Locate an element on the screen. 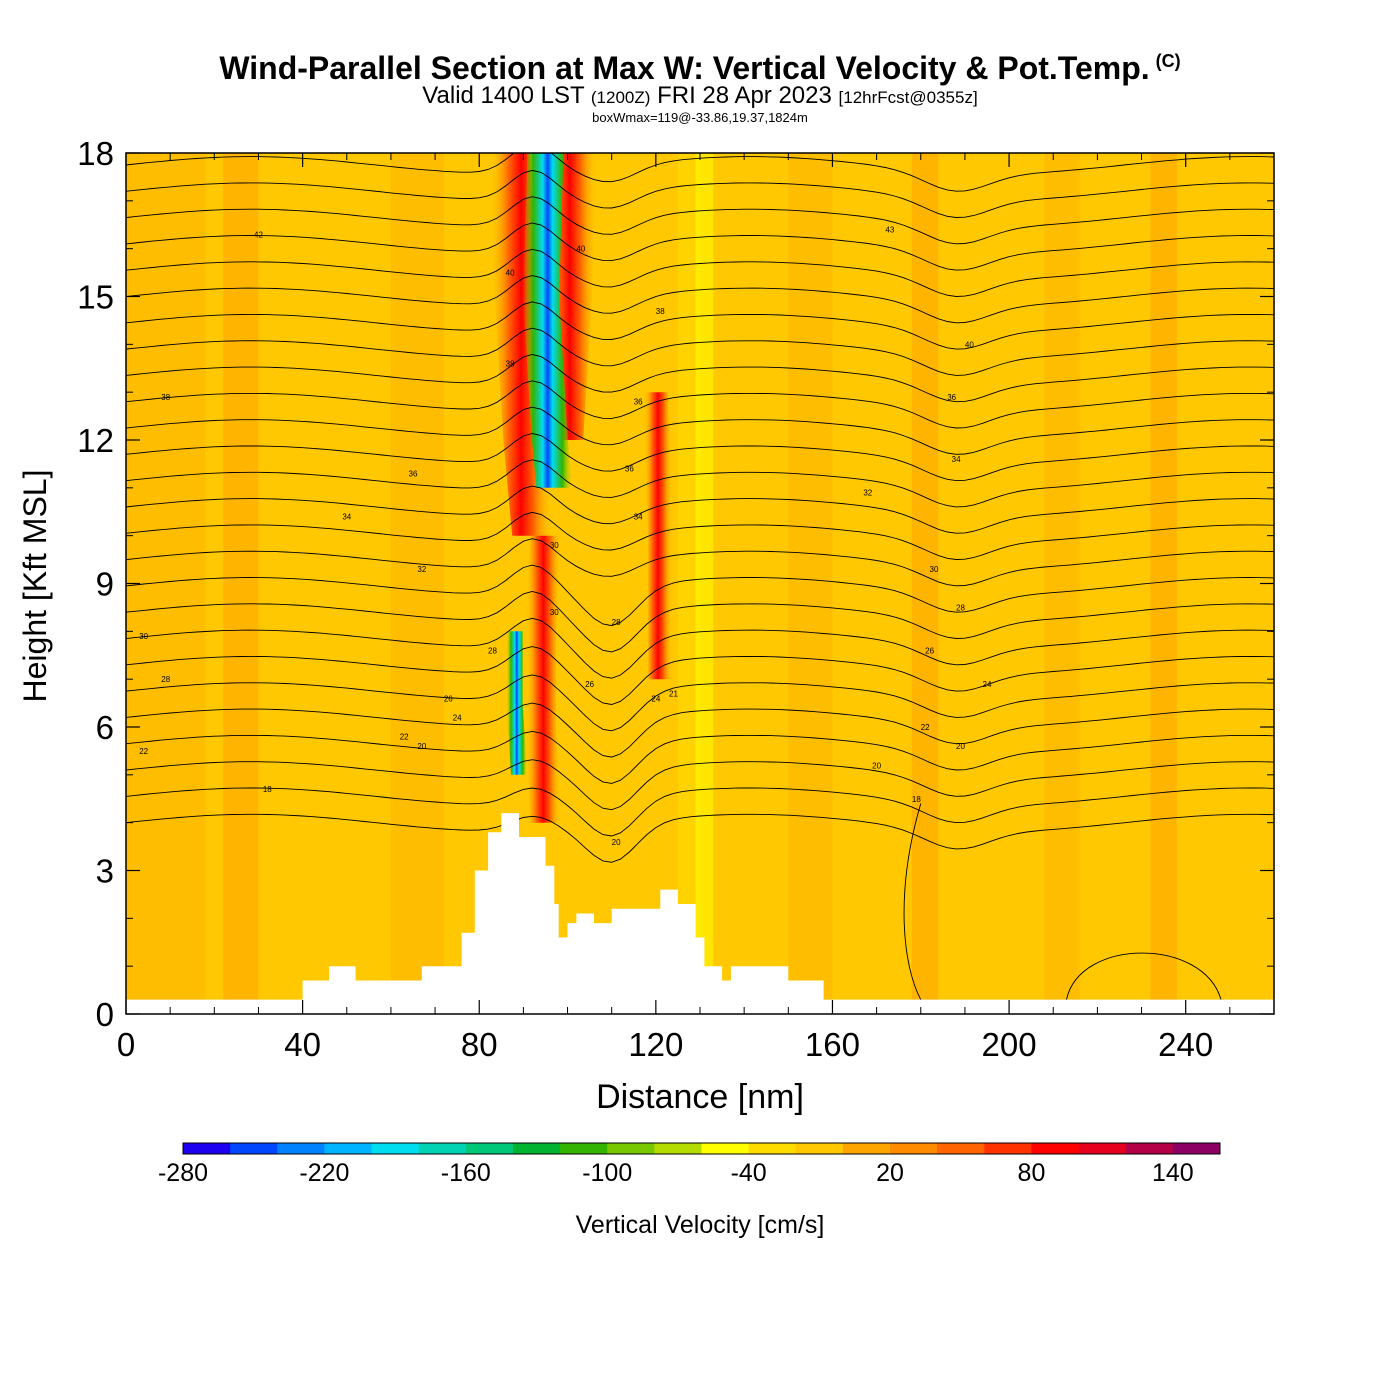 The width and height of the screenshot is (1400, 1400). y-tick-label: 0 is located at coordinates (105, 1014).